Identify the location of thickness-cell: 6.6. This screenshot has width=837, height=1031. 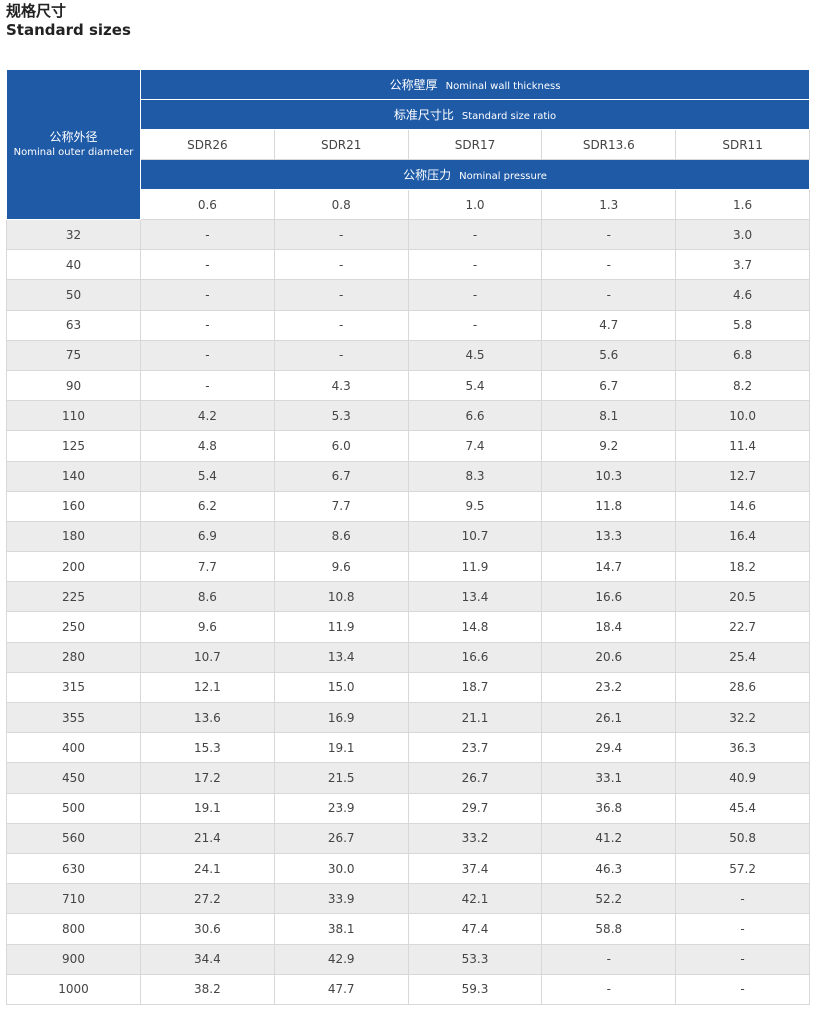
(475, 416).